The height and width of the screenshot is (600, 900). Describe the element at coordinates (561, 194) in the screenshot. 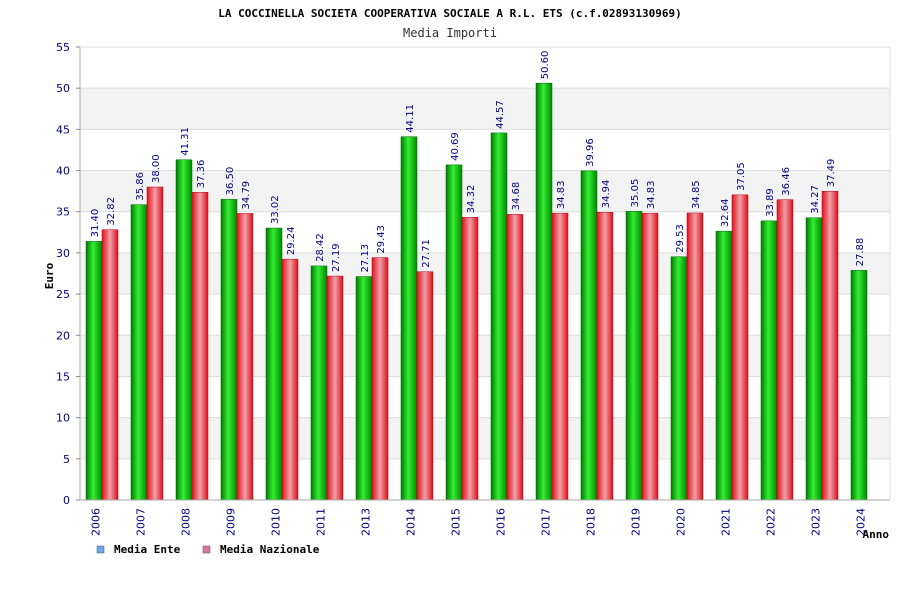

I see `data-label-media-nazionale-2017: 34.83` at that location.